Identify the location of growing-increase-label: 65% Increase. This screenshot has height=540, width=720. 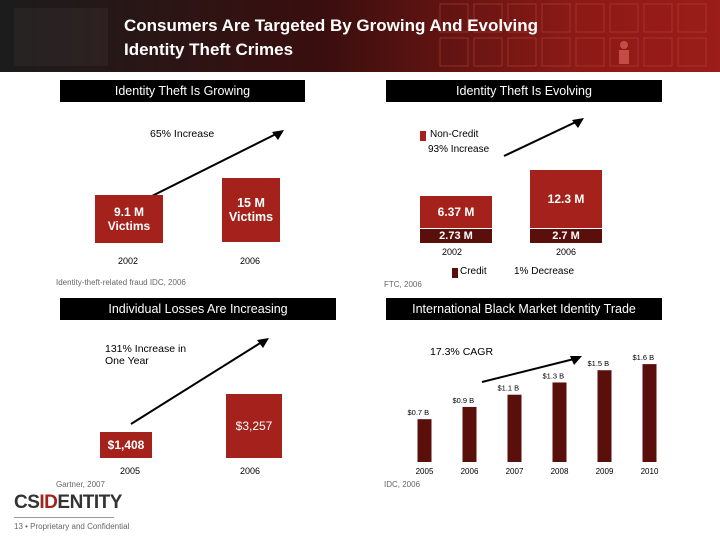
(182, 134).